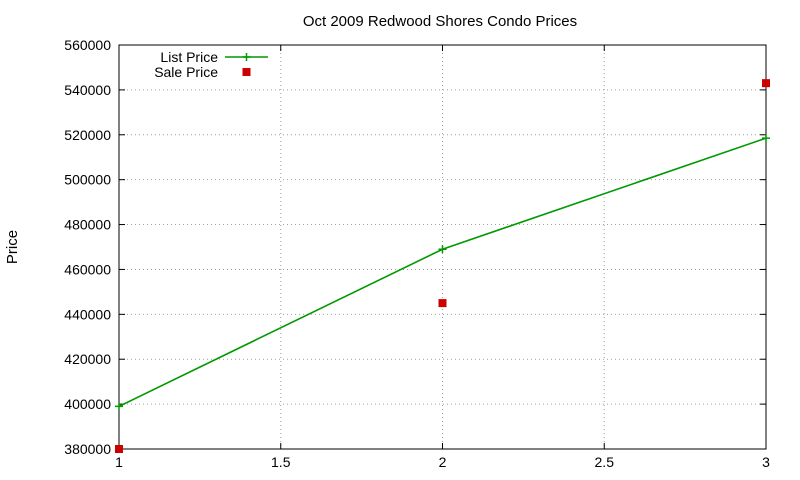 Image resolution: width=800 pixels, height=480 pixels. What do you see at coordinates (87, 359) in the screenshot?
I see `y-tick-label: 420000` at bounding box center [87, 359].